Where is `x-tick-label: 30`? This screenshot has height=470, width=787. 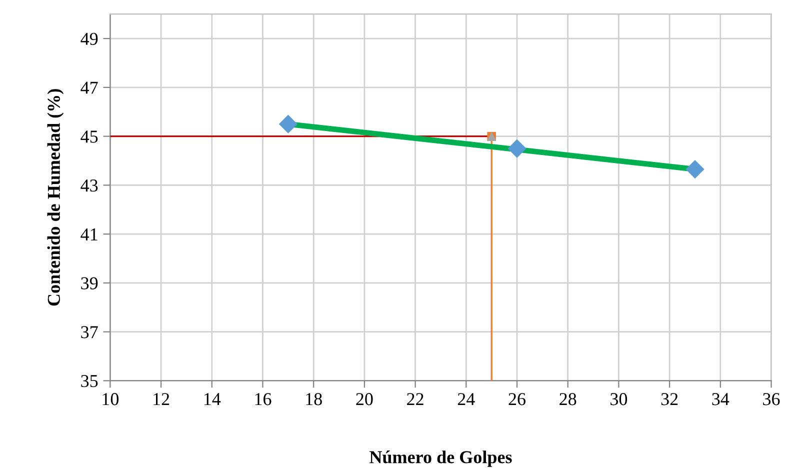 x-tick-label: 30 is located at coordinates (619, 399).